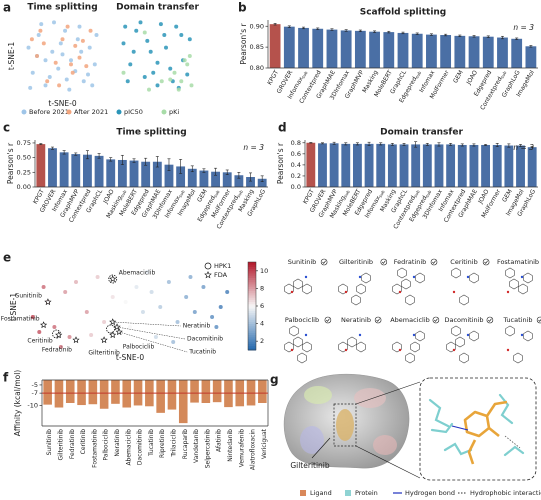 Image resolution: width=541 pixels, height=500 pixels. What do you see at coordinates (310, 465) in the screenshot?
I see `ligand-label: Gilteritinib` at bounding box center [310, 465].